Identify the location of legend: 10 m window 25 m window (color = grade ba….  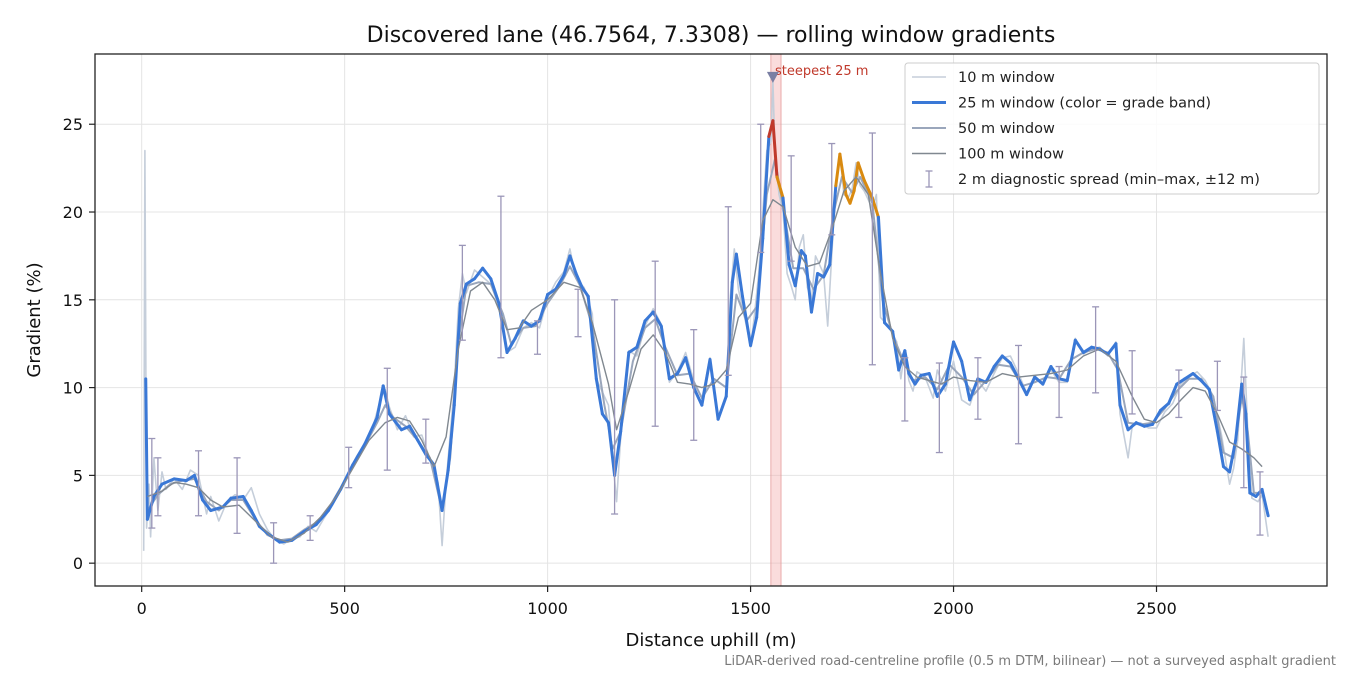
(1112, 128).